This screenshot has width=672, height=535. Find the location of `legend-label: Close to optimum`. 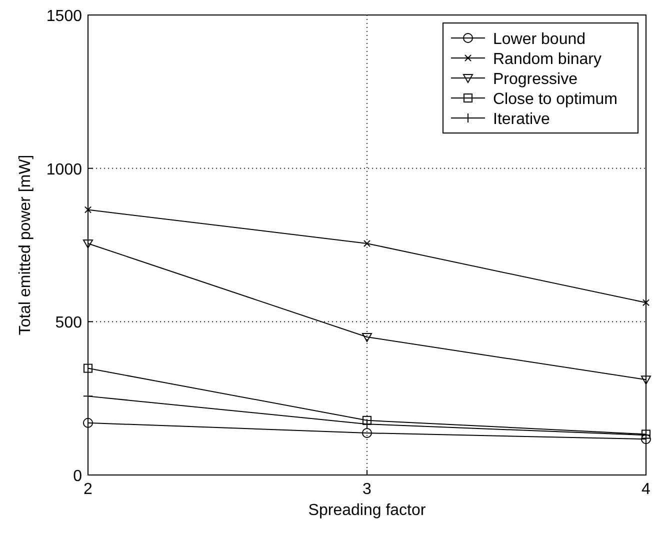

legend-label: Close to optimum is located at coordinates (555, 99).